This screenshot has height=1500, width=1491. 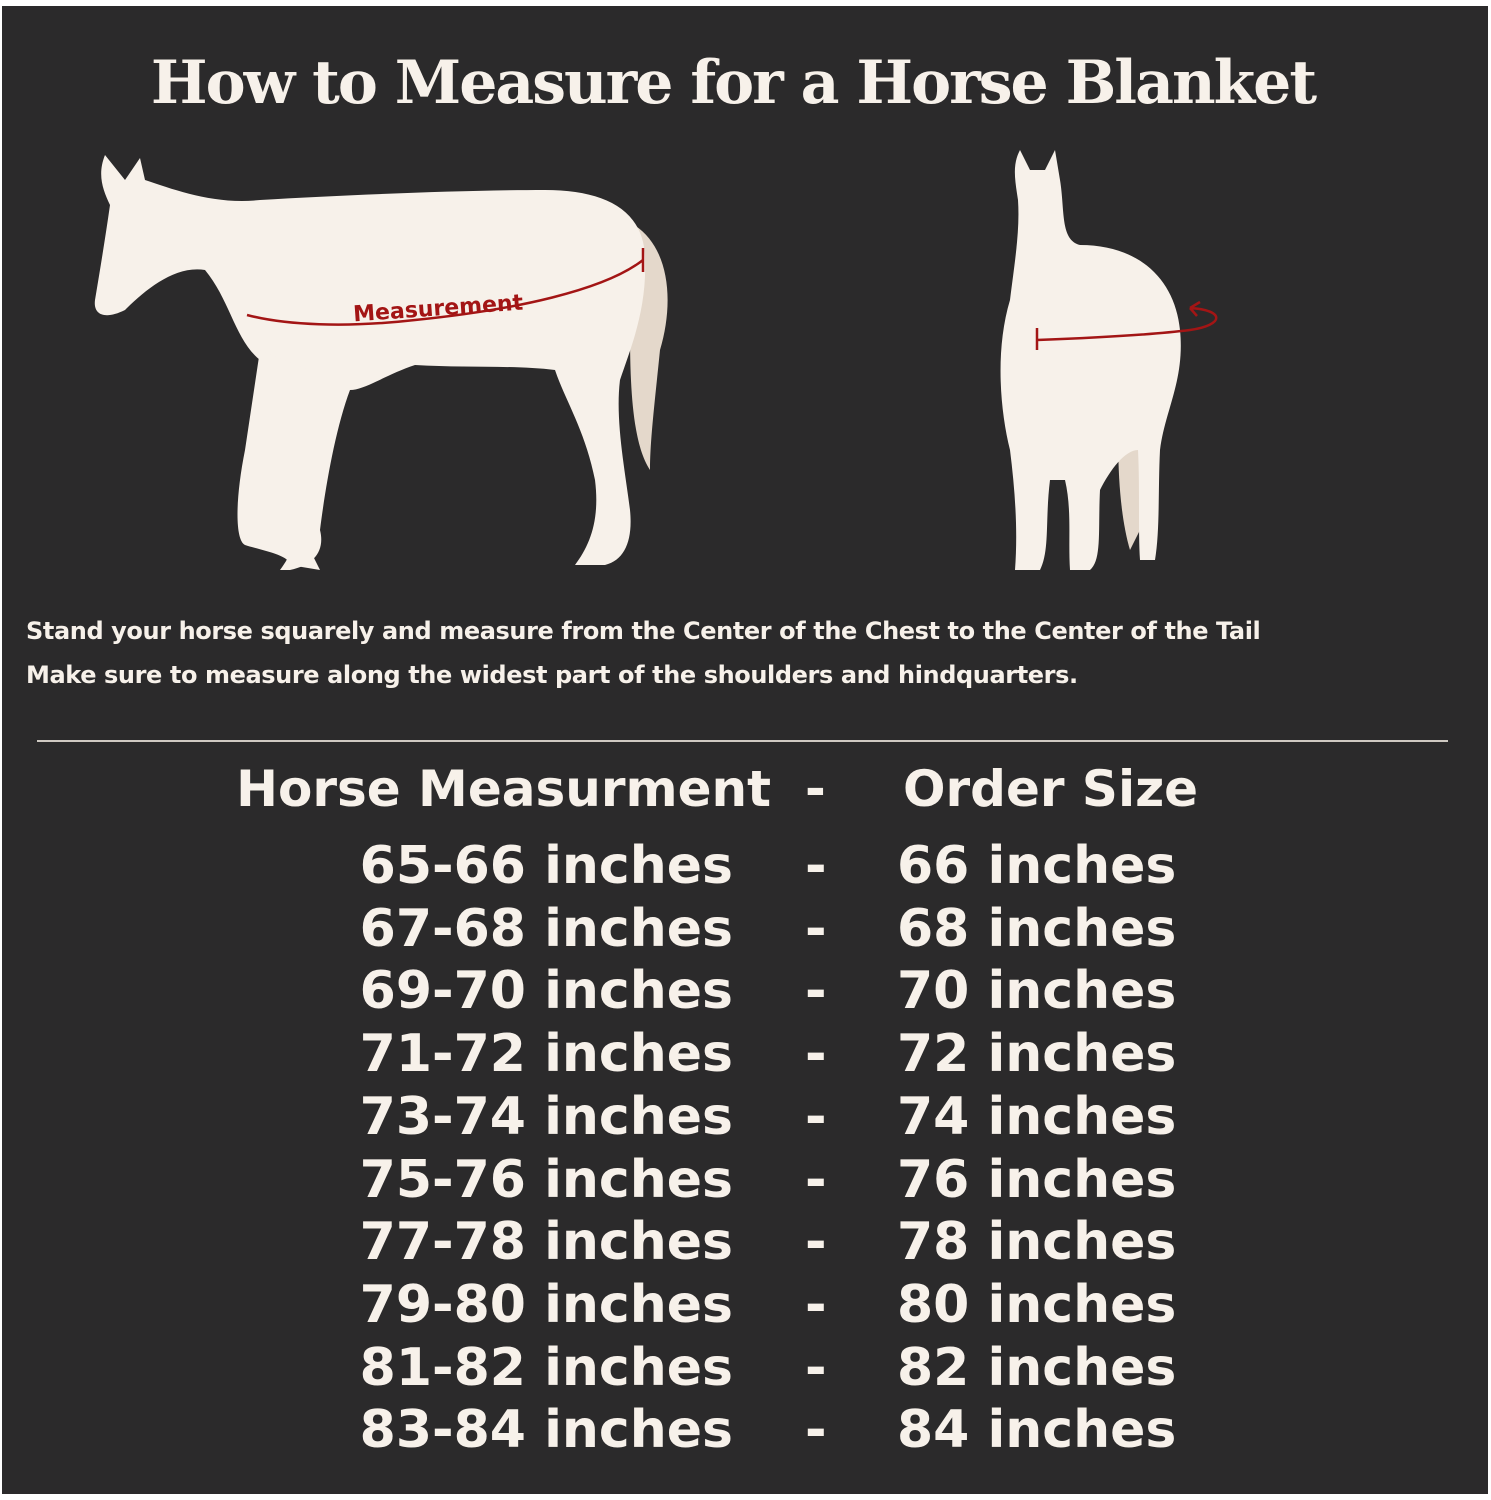 I want to click on horse-measurement-cell: 69-70 inches, so click(x=546, y=991).